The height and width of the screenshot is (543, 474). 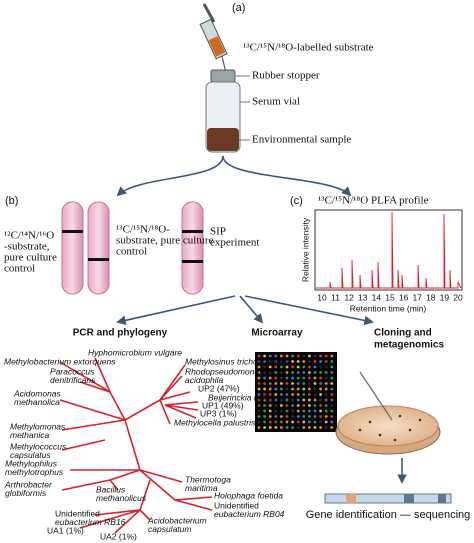 I want to click on x-tick-label: 18, so click(x=431, y=297).